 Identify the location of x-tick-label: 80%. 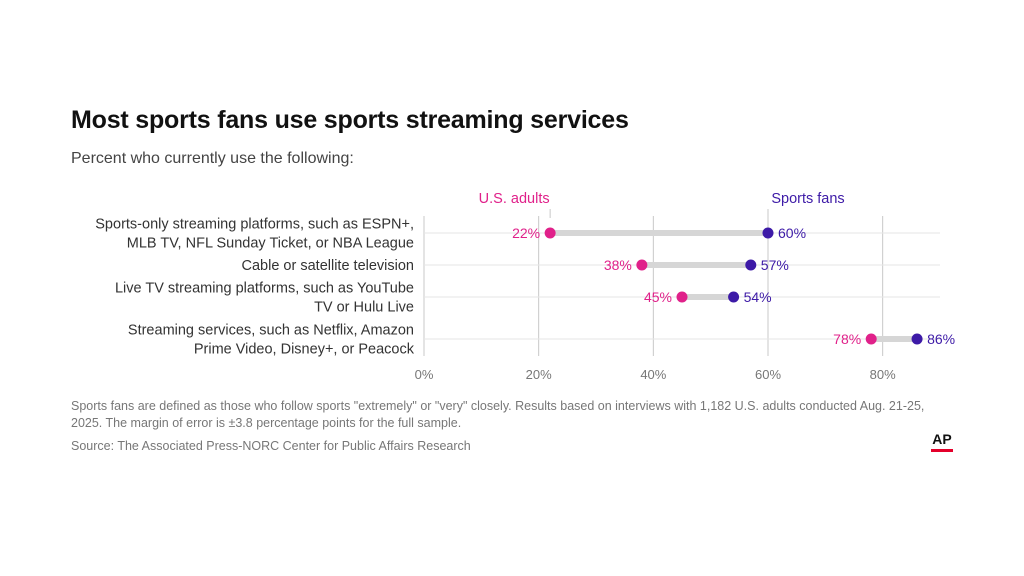
(883, 374).